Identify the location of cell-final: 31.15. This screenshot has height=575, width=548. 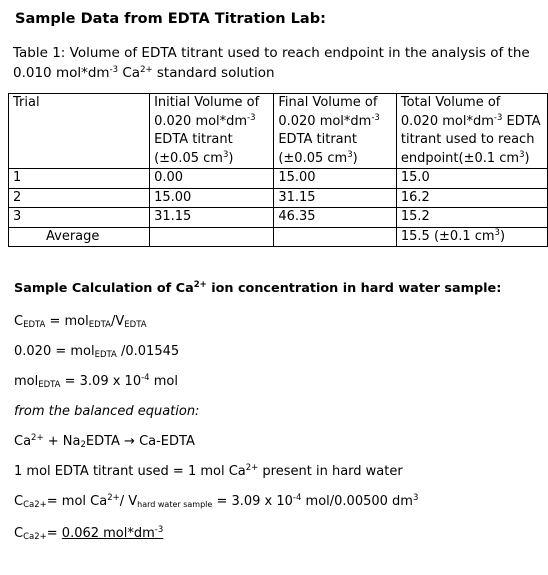
(335, 197).